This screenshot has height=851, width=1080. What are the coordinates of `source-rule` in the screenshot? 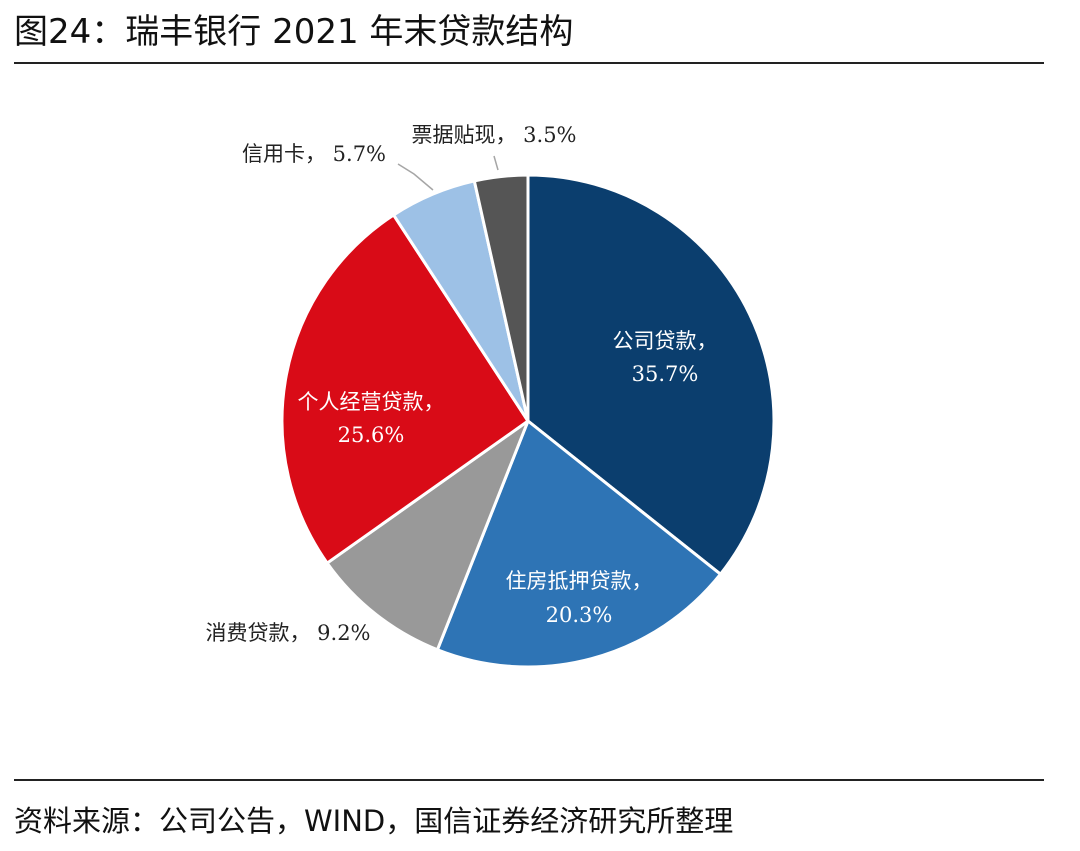 It's located at (529, 780).